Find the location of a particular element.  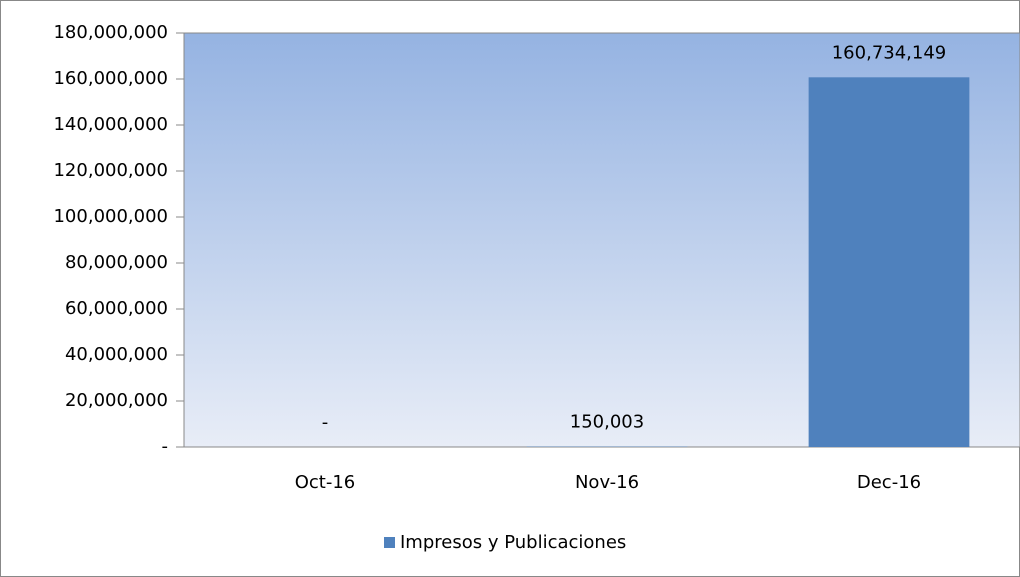

x-tick-label: Dec-16 is located at coordinates (889, 482).